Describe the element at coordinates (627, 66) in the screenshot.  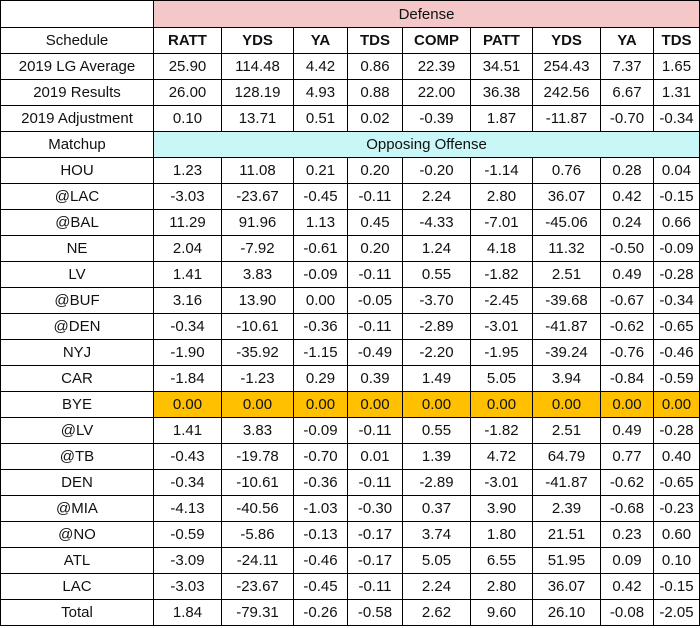
I see `value-cell: 7.37` at that location.